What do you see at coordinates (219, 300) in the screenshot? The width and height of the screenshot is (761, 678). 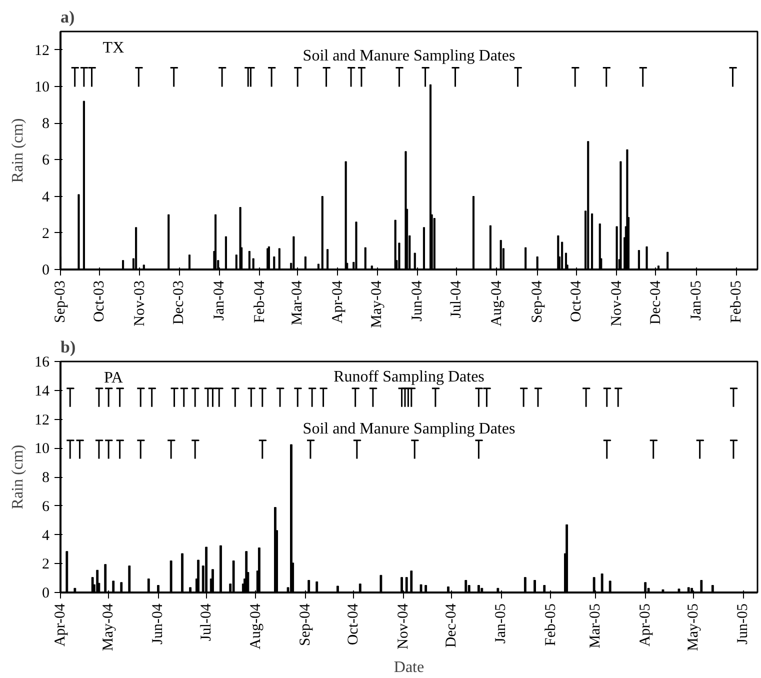 I see `x-tick-label: Jan-04` at bounding box center [219, 300].